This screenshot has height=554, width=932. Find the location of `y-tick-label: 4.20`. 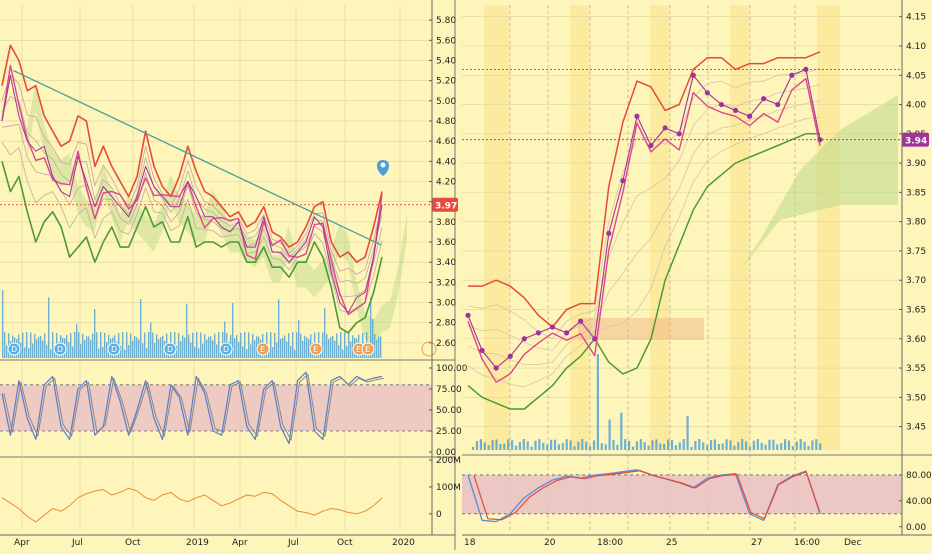

y-tick-label: 4.20 is located at coordinates (446, 183).